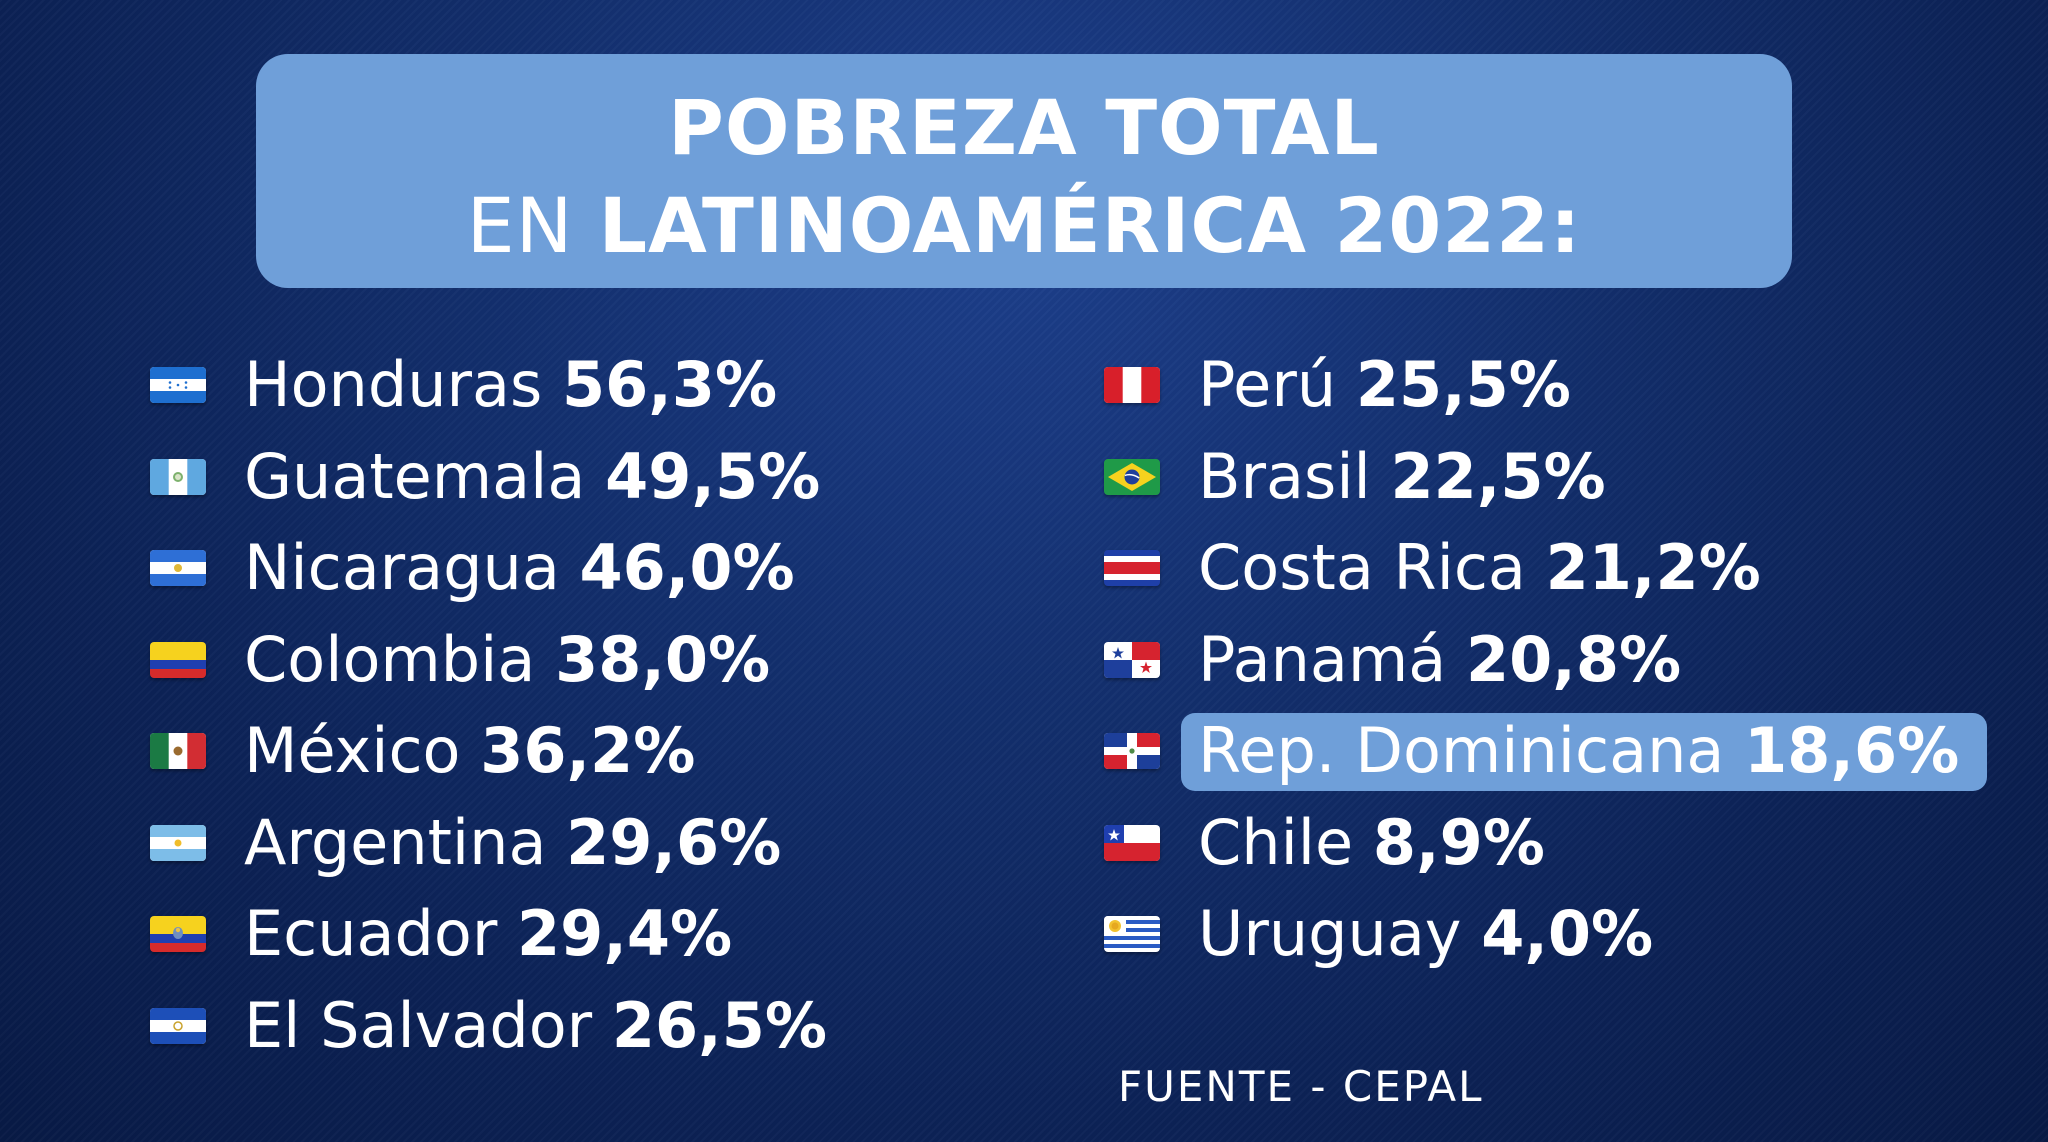  I want to click on country-name: Perú, so click(1267, 384).